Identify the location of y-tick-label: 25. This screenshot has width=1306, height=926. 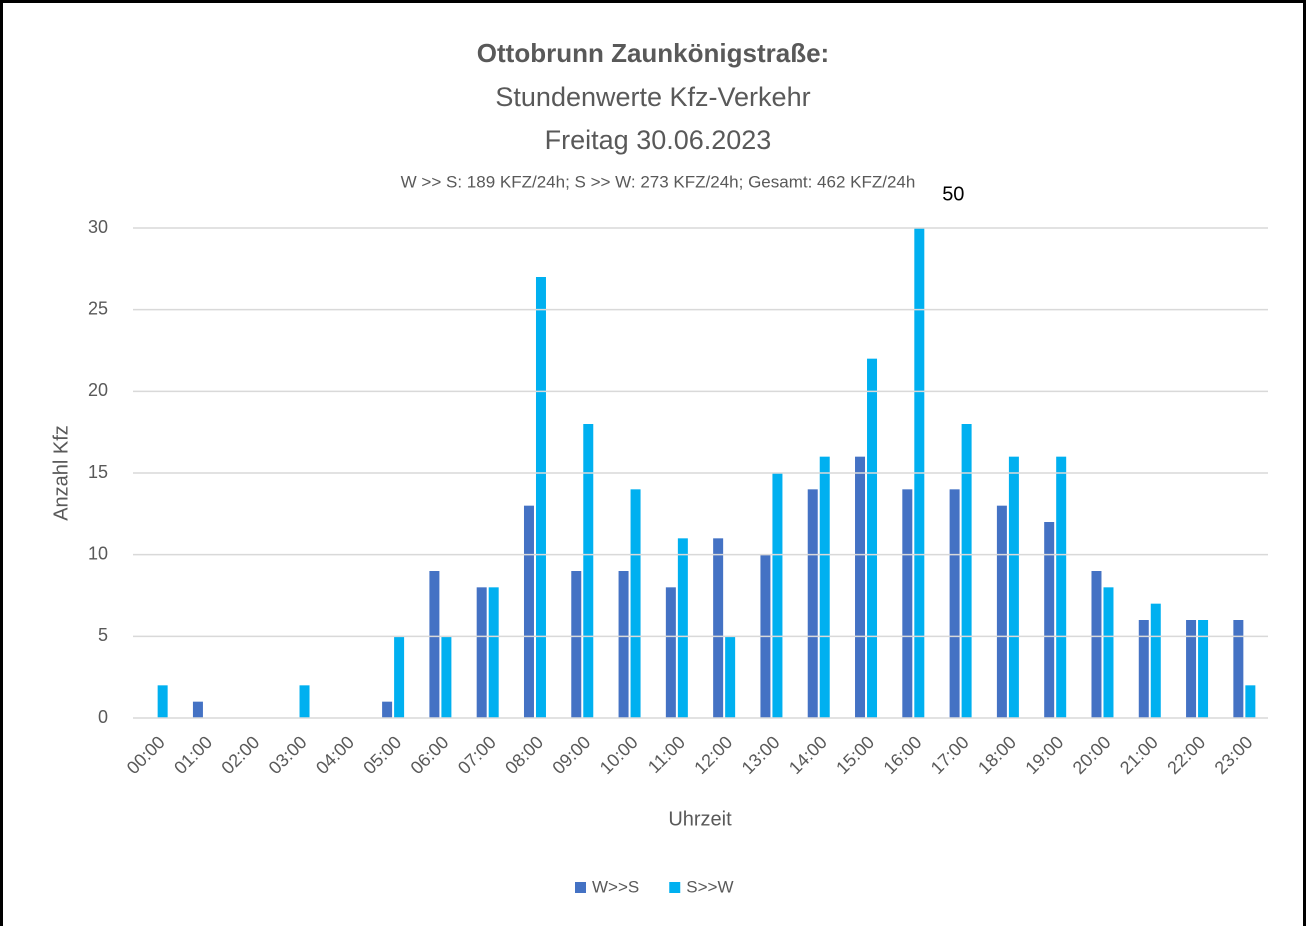
(98, 308).